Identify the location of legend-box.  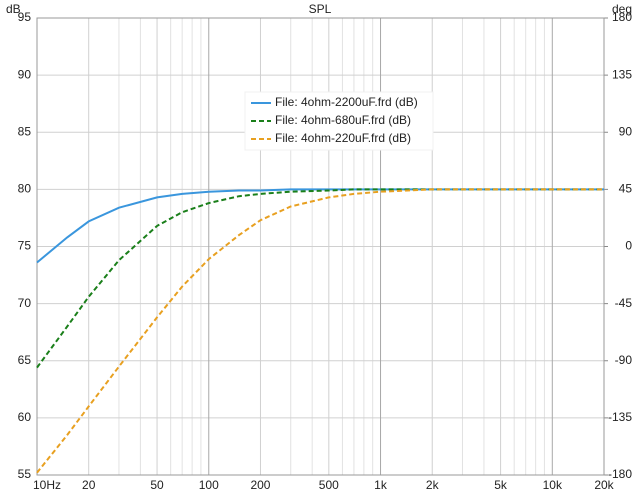
(339, 121).